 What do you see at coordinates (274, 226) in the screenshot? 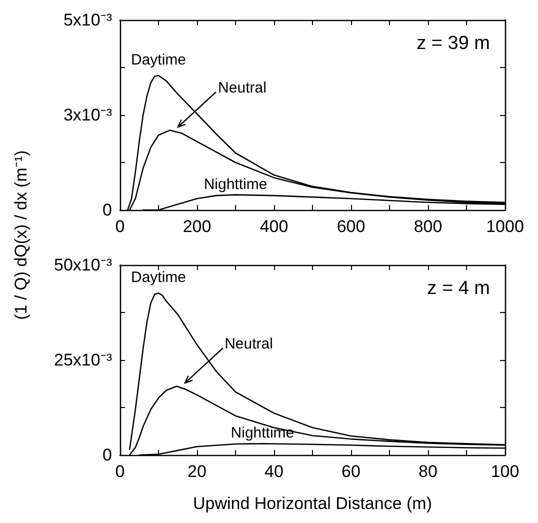
I see `x-tick-label: 400` at bounding box center [274, 226].